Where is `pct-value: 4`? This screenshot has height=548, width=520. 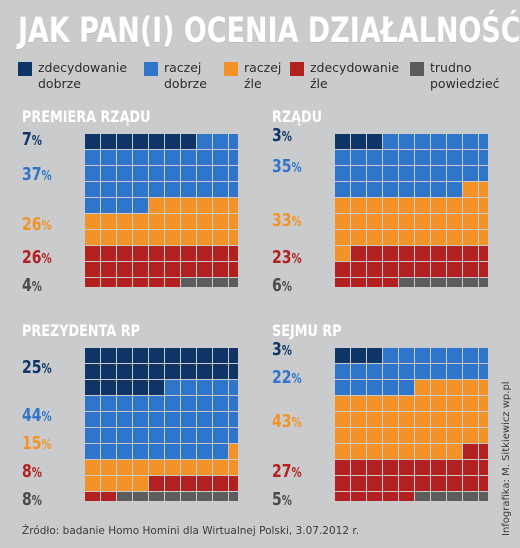
pct-value: 4 is located at coordinates (27, 285).